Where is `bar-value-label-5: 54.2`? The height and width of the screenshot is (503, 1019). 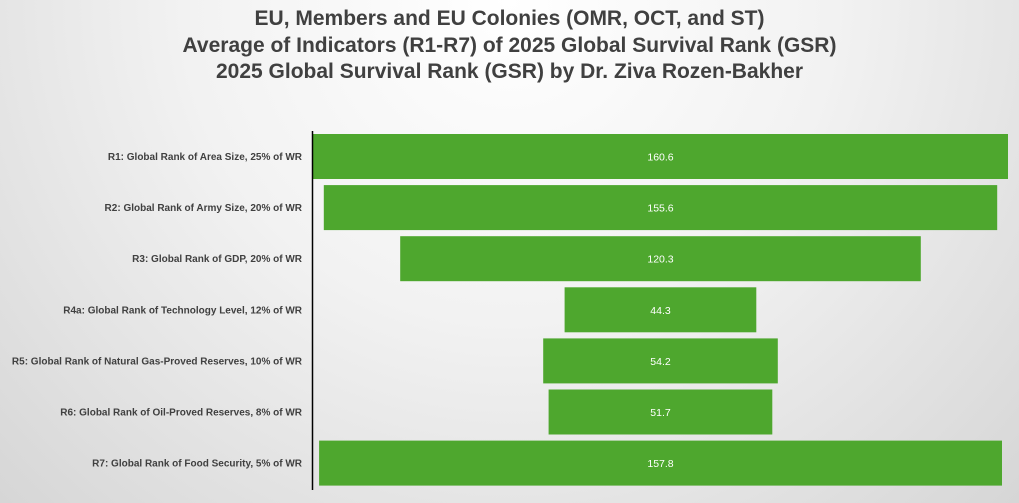
bar-value-label-5: 54.2 is located at coordinates (660, 362).